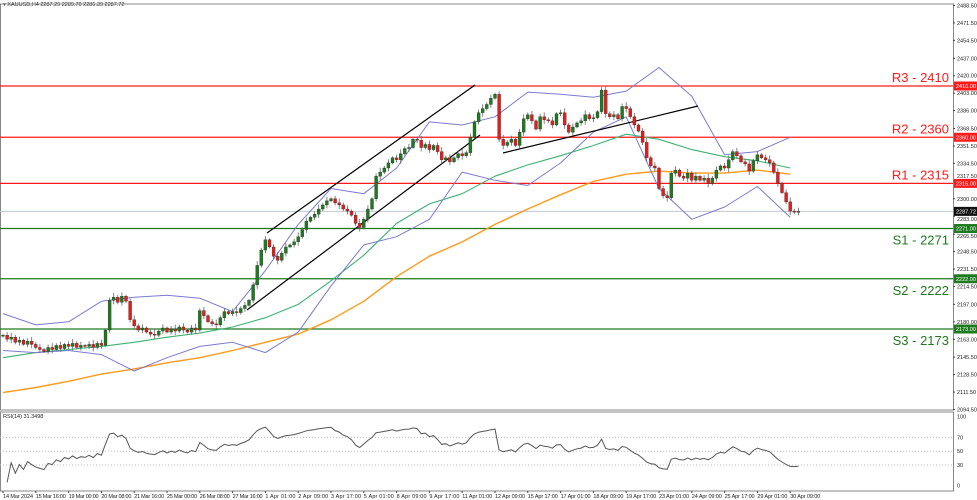  What do you see at coordinates (313, 497) in the screenshot?
I see `time-tick-label: 2 Apr 09:00` at bounding box center [313, 497].